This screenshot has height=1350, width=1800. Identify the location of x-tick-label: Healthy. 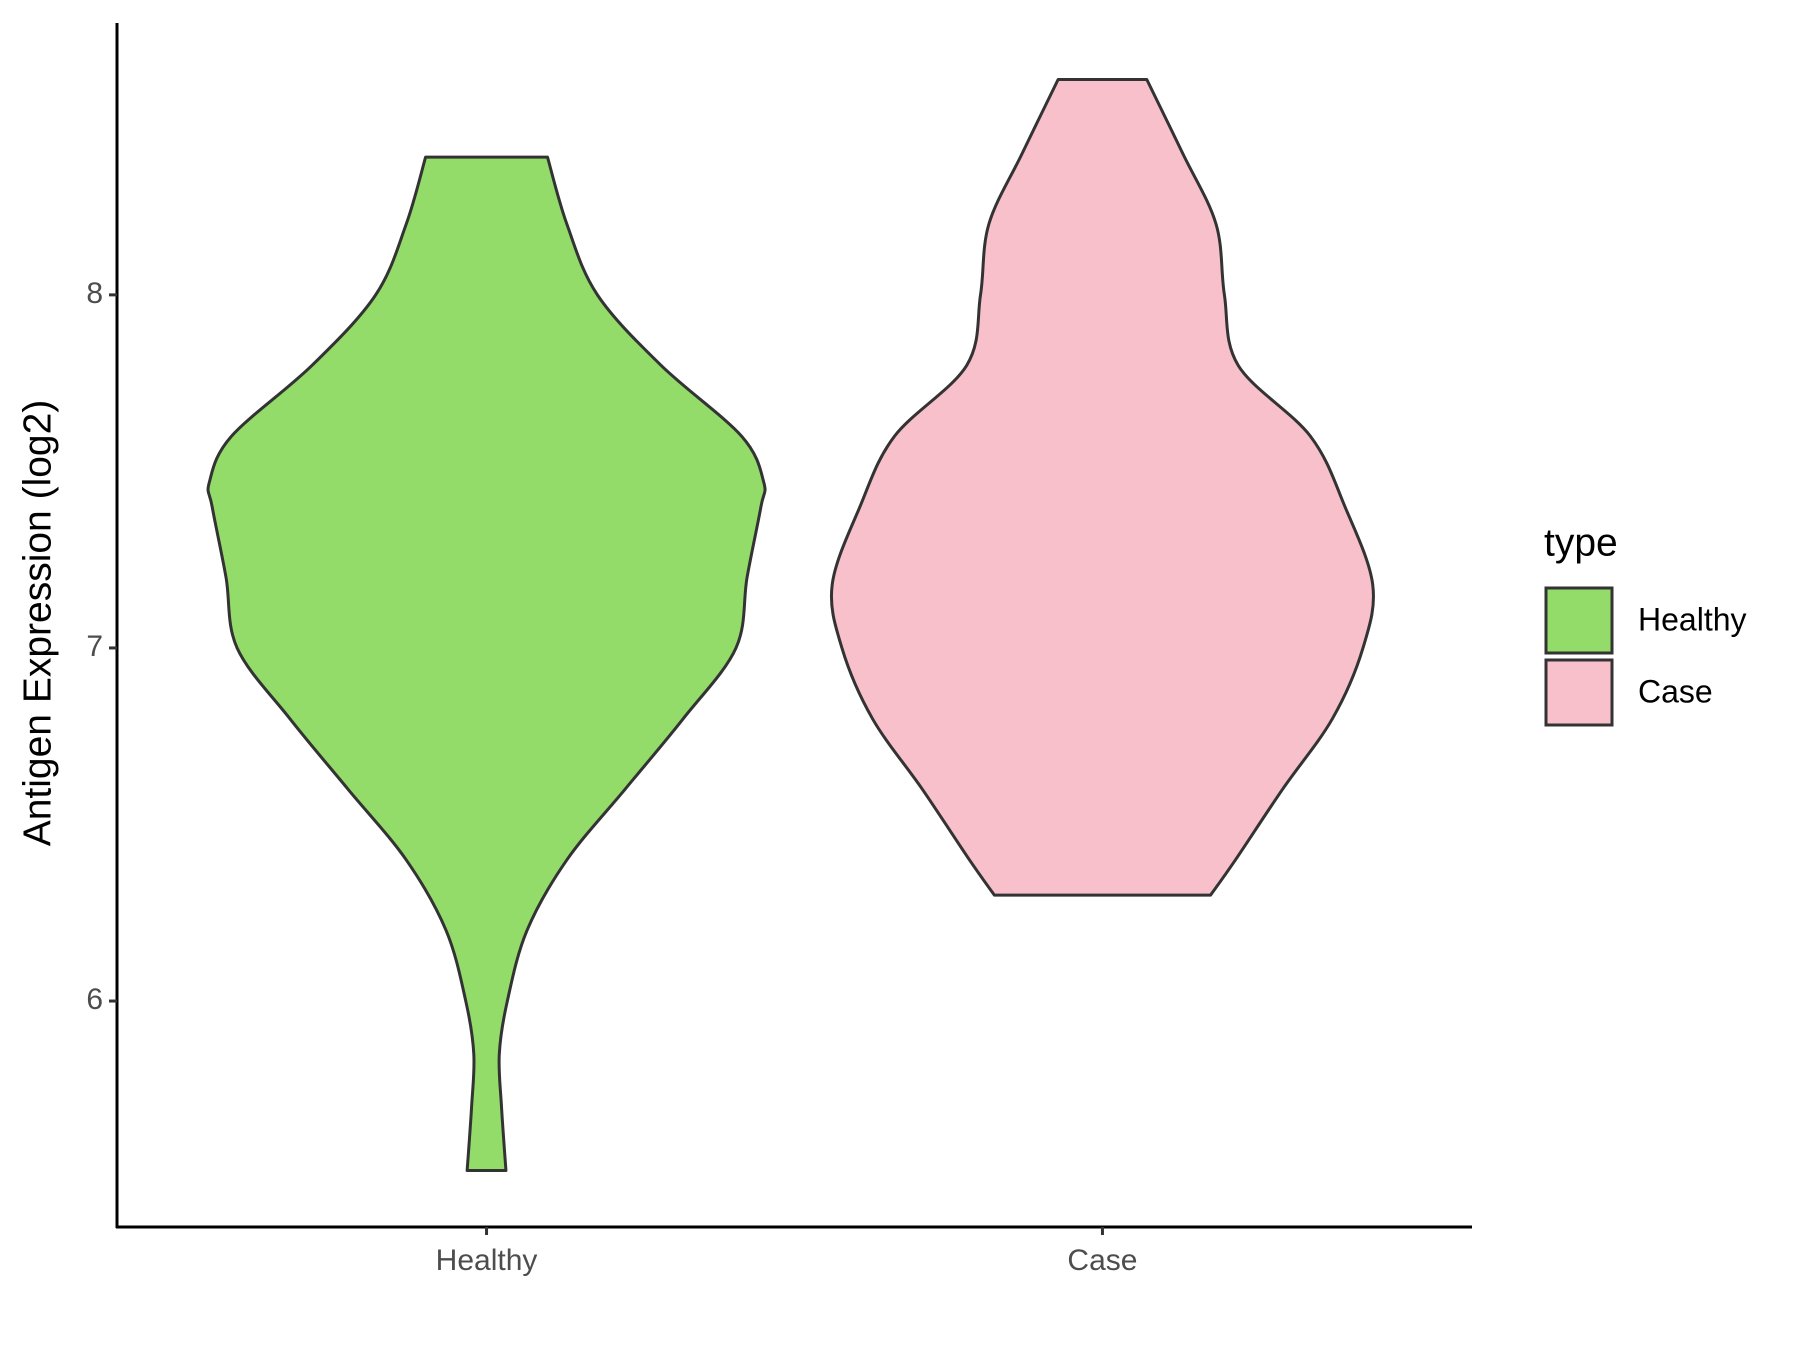
(487, 1260).